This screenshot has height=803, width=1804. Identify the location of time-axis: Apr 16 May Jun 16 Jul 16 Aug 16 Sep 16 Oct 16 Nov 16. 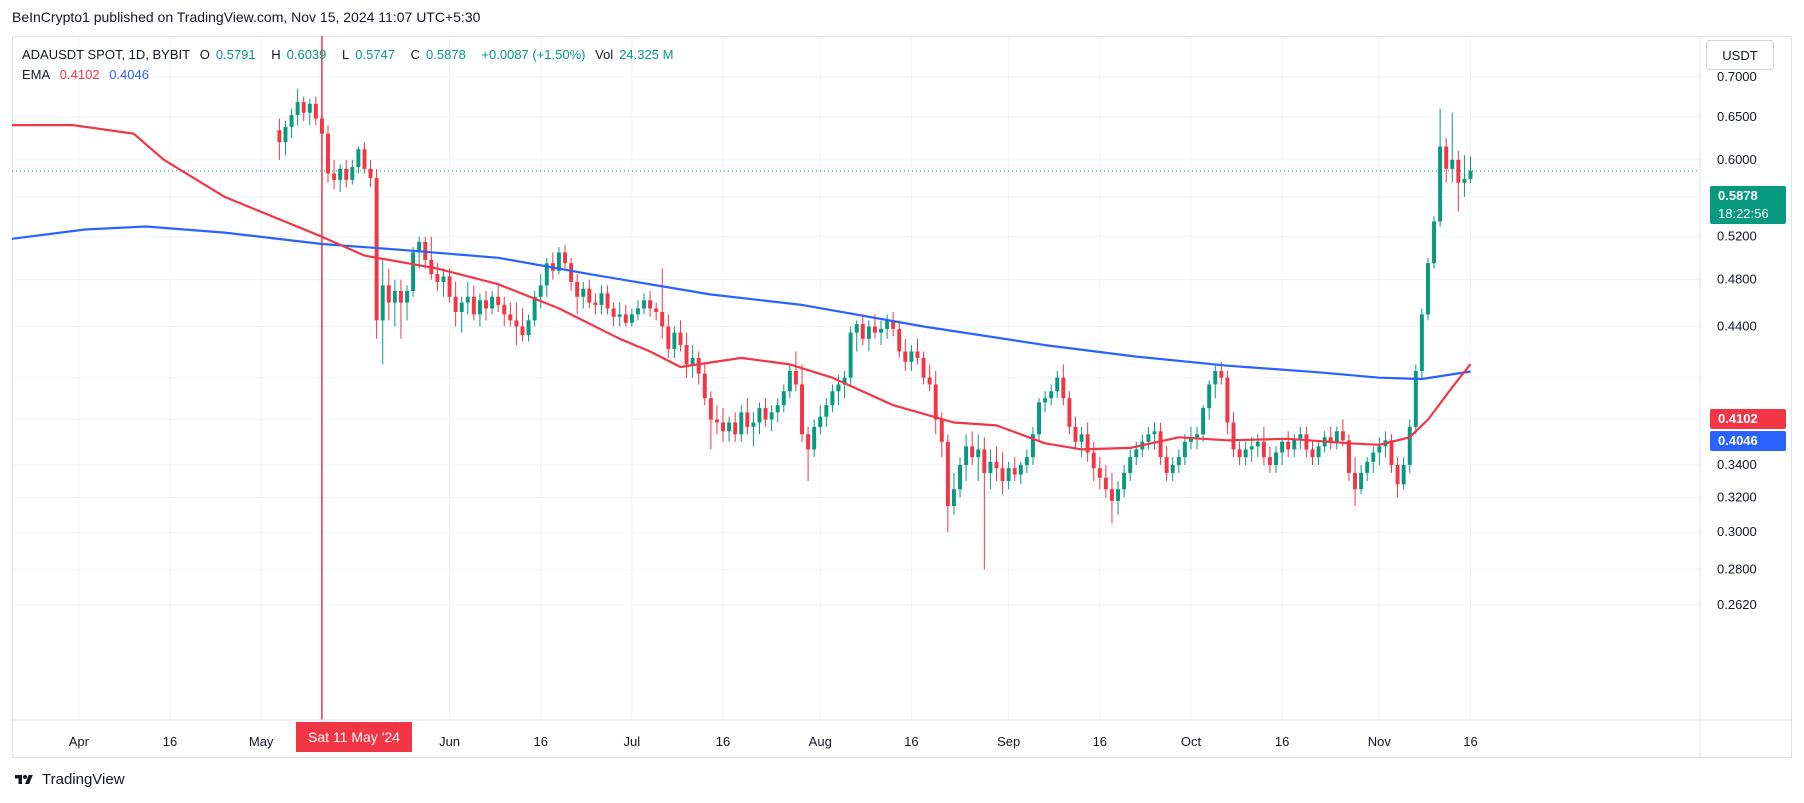
(902, 734).